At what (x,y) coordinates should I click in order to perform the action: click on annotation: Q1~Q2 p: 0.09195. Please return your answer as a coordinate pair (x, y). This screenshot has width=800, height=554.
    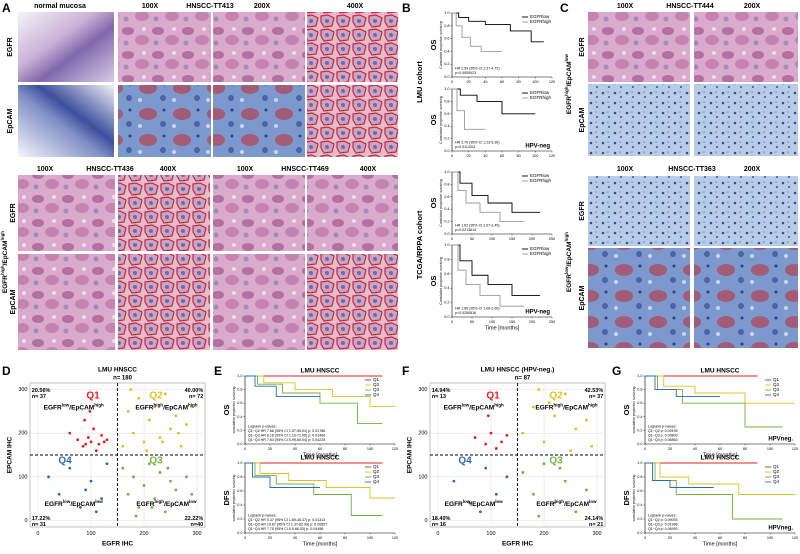
    Looking at the image, I should click on (663, 431).